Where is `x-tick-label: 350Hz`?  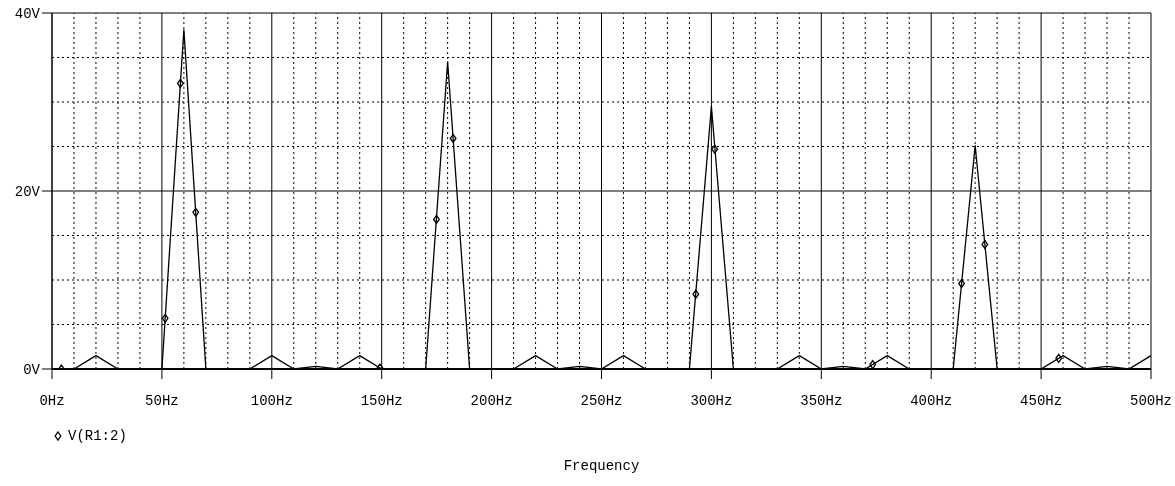 x-tick-label: 350Hz is located at coordinates (821, 401).